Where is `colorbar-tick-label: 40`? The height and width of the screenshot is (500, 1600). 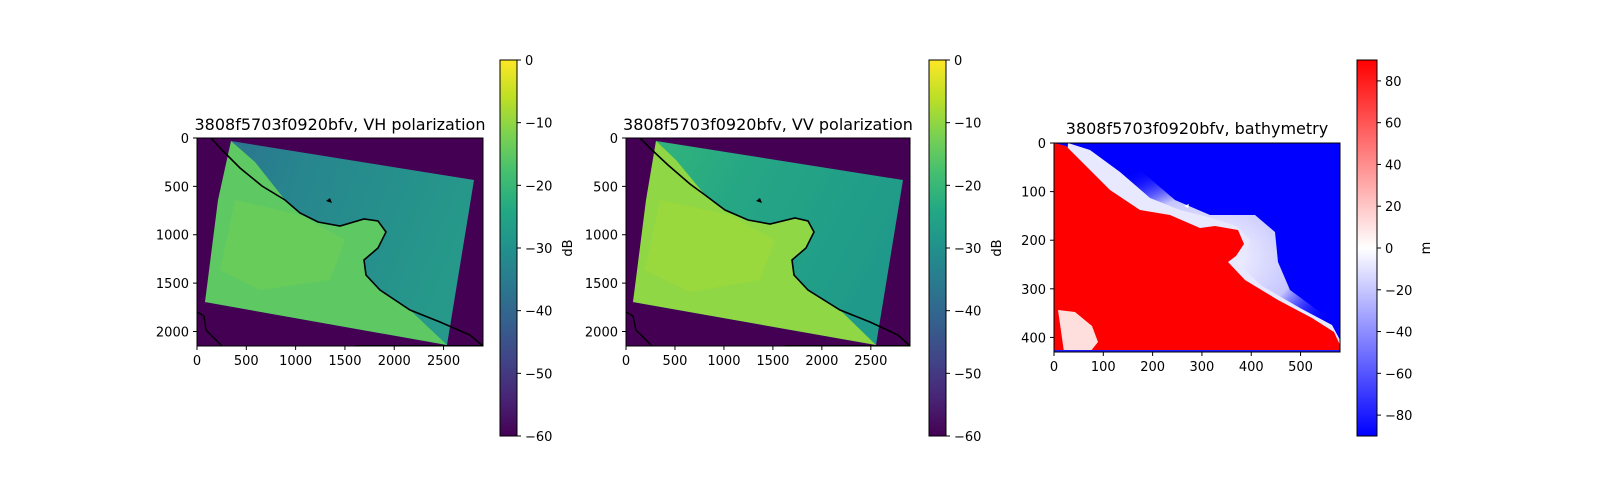
colorbar-tick-label: 40 is located at coordinates (1393, 165).